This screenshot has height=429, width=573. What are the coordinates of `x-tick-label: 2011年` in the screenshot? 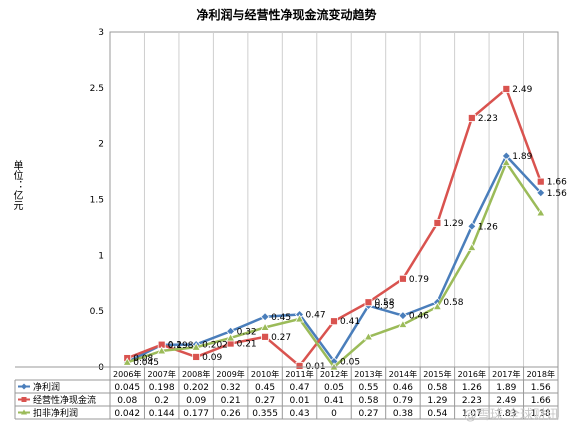 It's located at (299, 374).